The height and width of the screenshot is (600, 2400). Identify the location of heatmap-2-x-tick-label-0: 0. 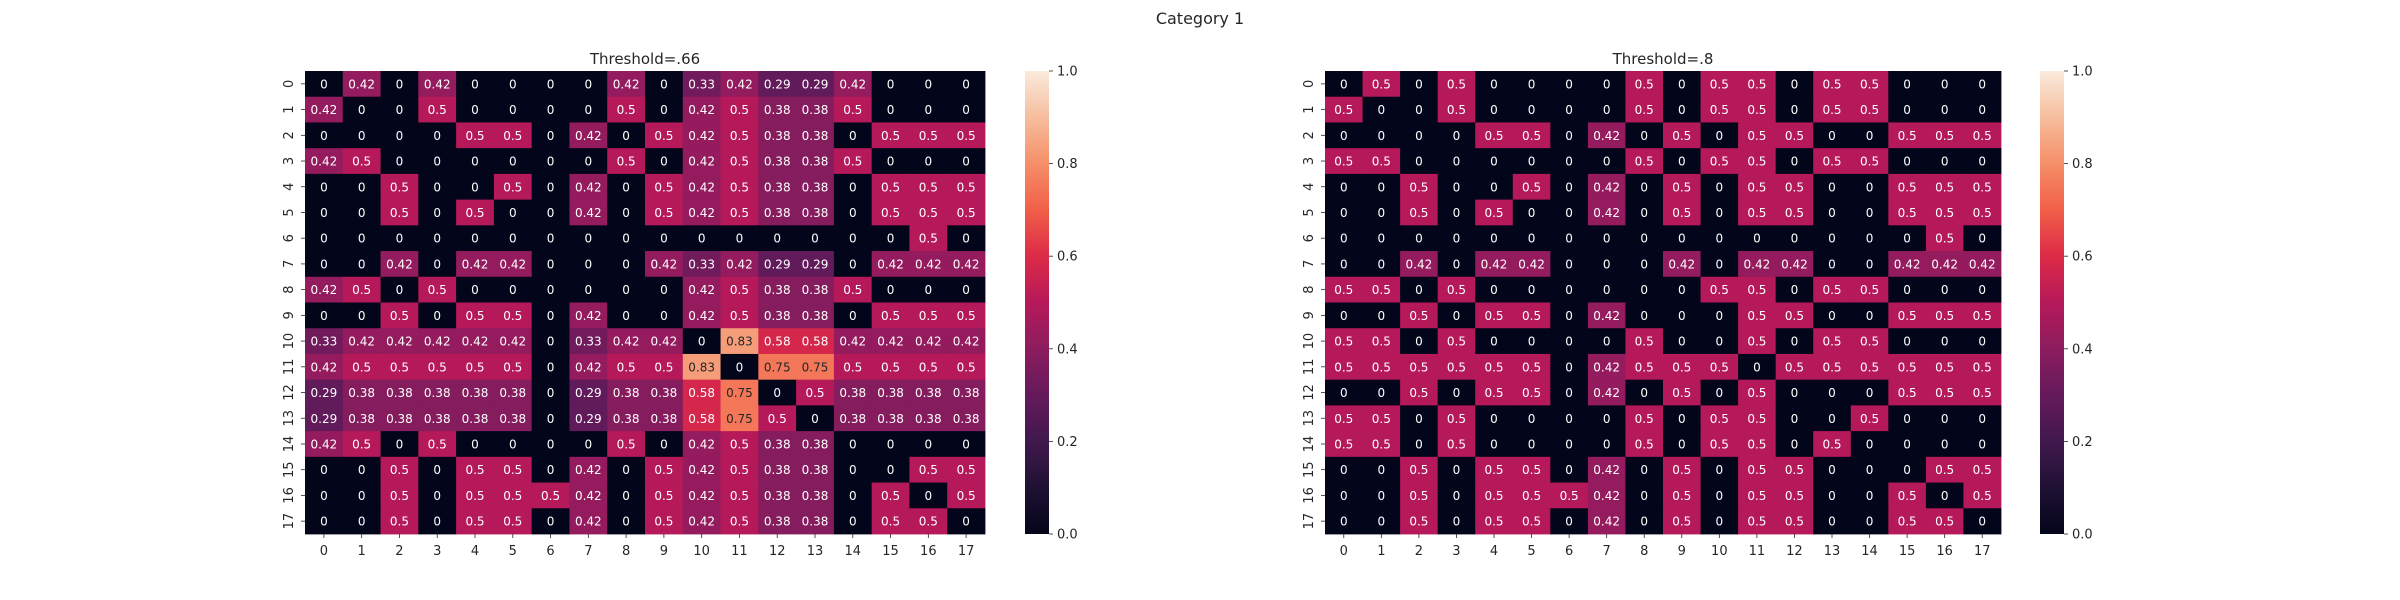
(1344, 551).